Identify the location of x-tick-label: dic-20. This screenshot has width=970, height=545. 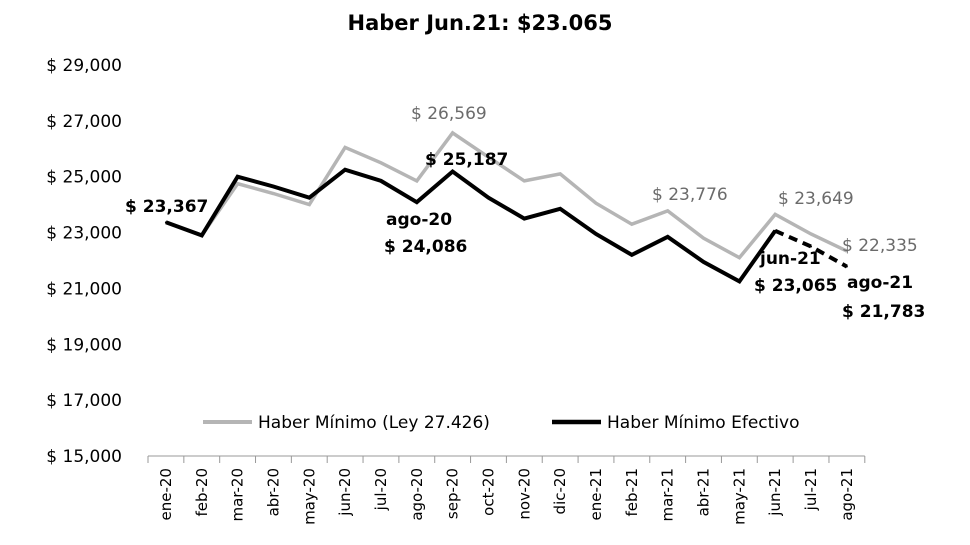
(560, 491).